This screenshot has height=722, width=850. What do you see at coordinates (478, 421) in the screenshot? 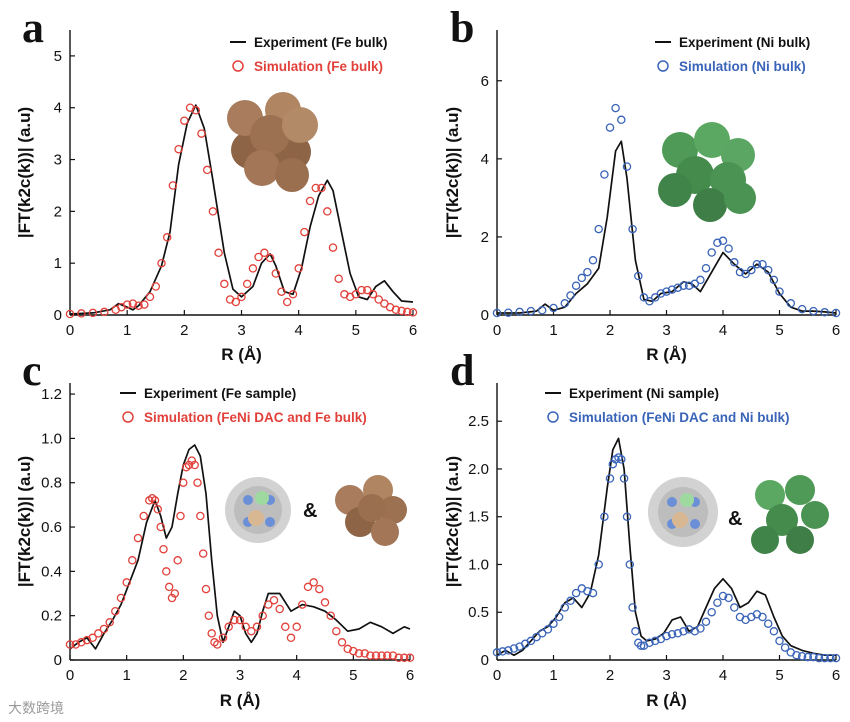
I see `y-tick-label: 2.5` at bounding box center [478, 421].